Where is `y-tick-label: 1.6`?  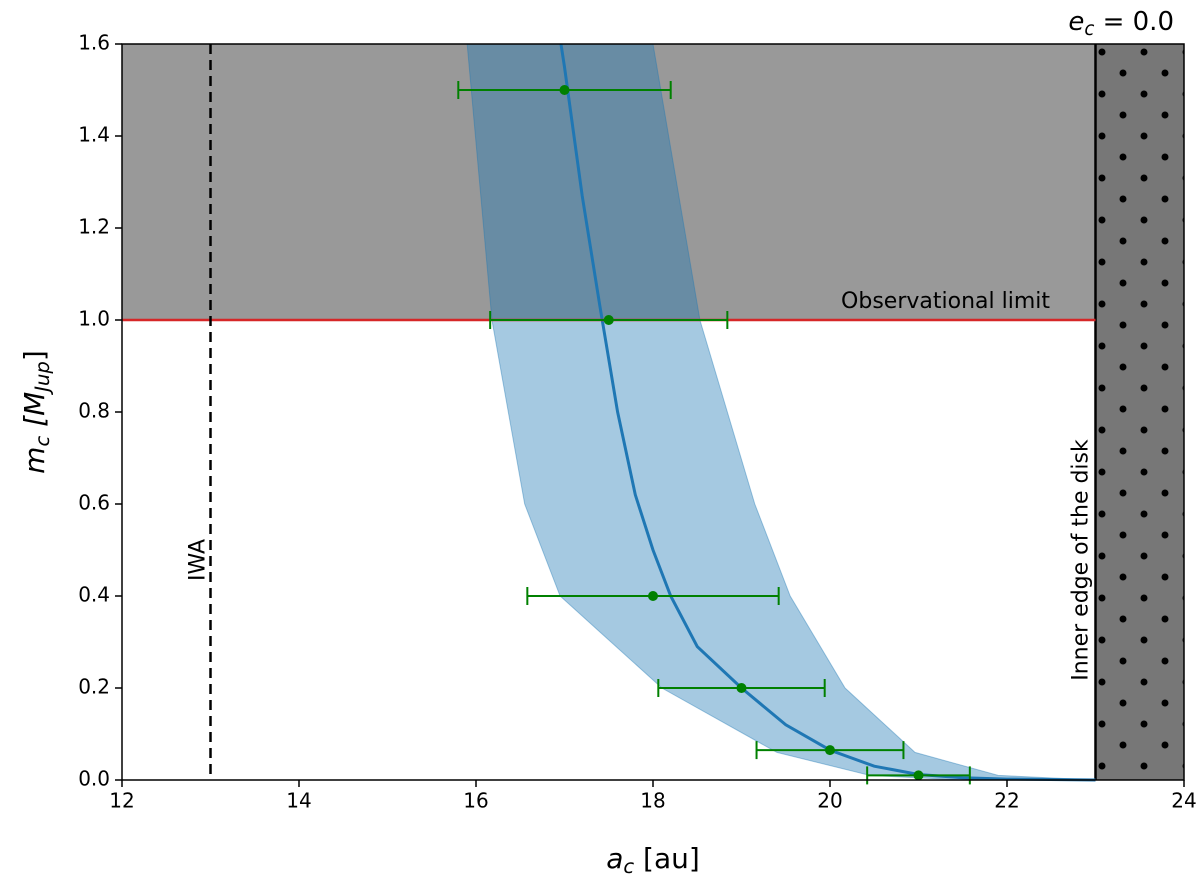 y-tick-label: 1.6 is located at coordinates (94, 43).